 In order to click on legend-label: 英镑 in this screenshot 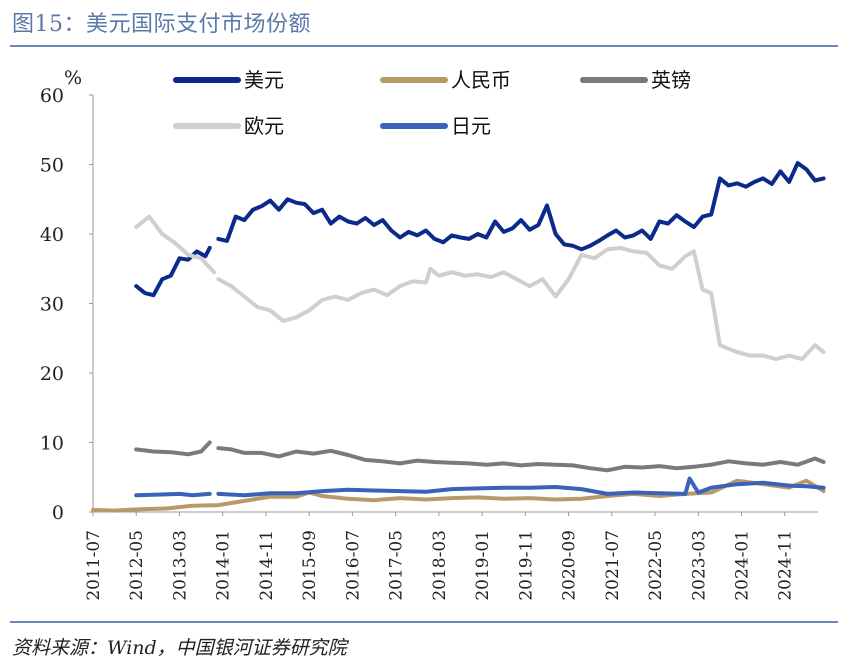, I will do `click(671, 80)`.